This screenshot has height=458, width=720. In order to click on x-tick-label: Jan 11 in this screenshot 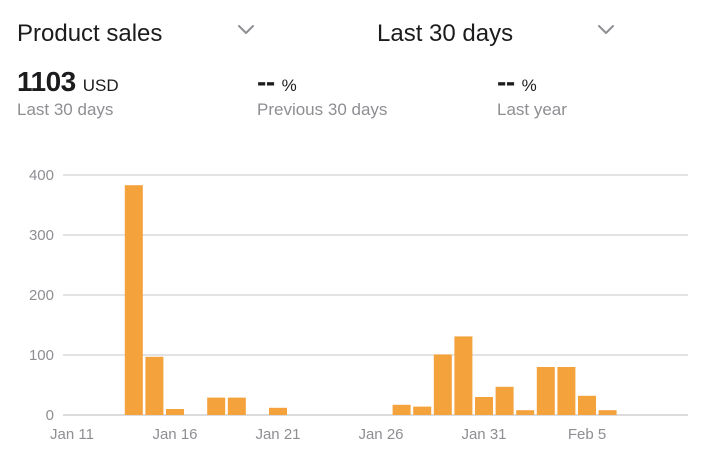, I will do `click(72, 434)`.